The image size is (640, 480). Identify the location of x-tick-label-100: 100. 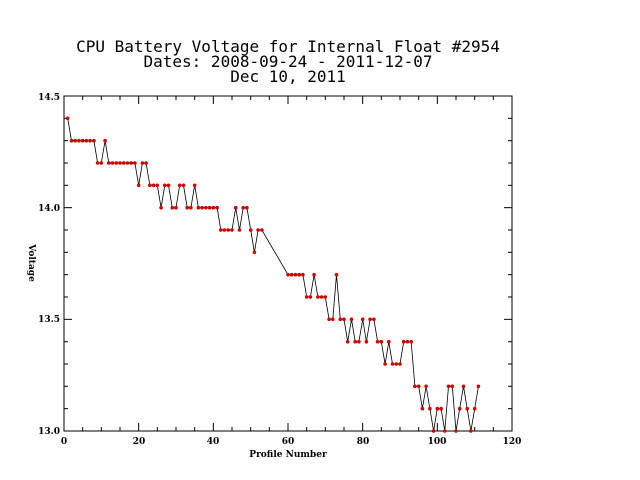
(437, 442).